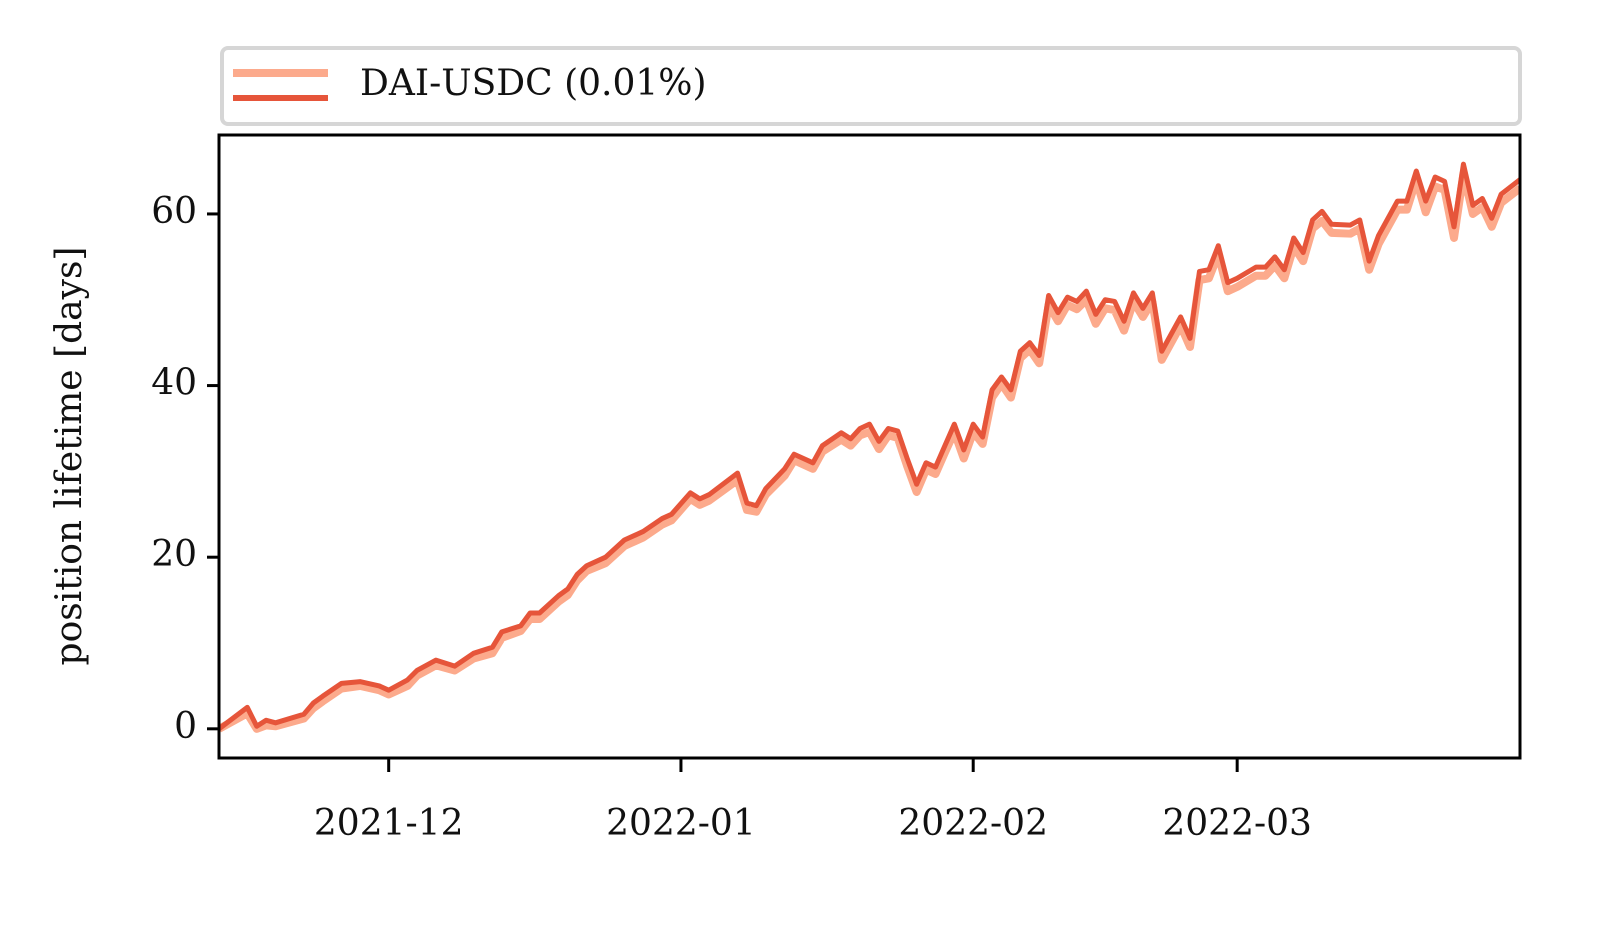  Describe the element at coordinates (1237, 823) in the screenshot. I see `x-tick-label: 2022-03` at that location.